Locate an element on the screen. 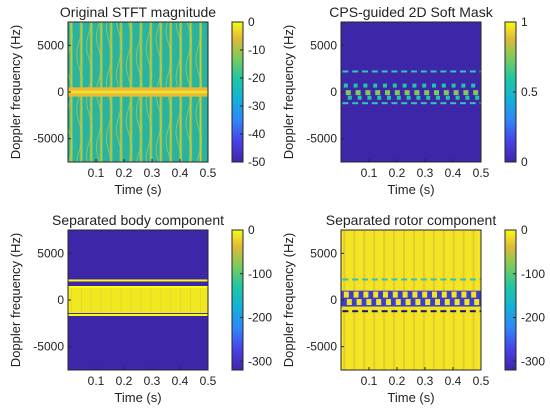  heatmap-rotor is located at coordinates (411, 300).